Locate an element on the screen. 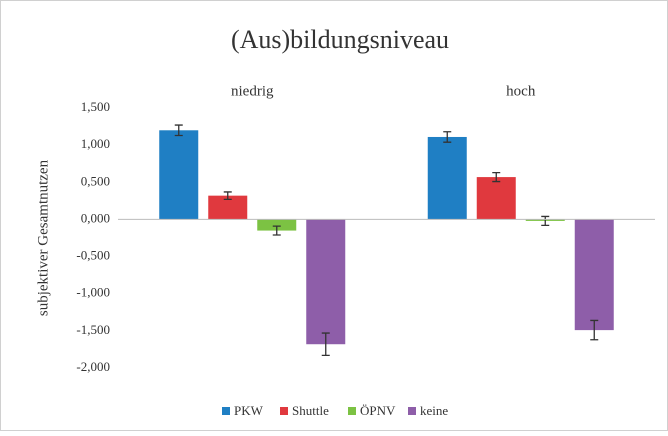  y-tick-label: -2,000 is located at coordinates (93, 366).